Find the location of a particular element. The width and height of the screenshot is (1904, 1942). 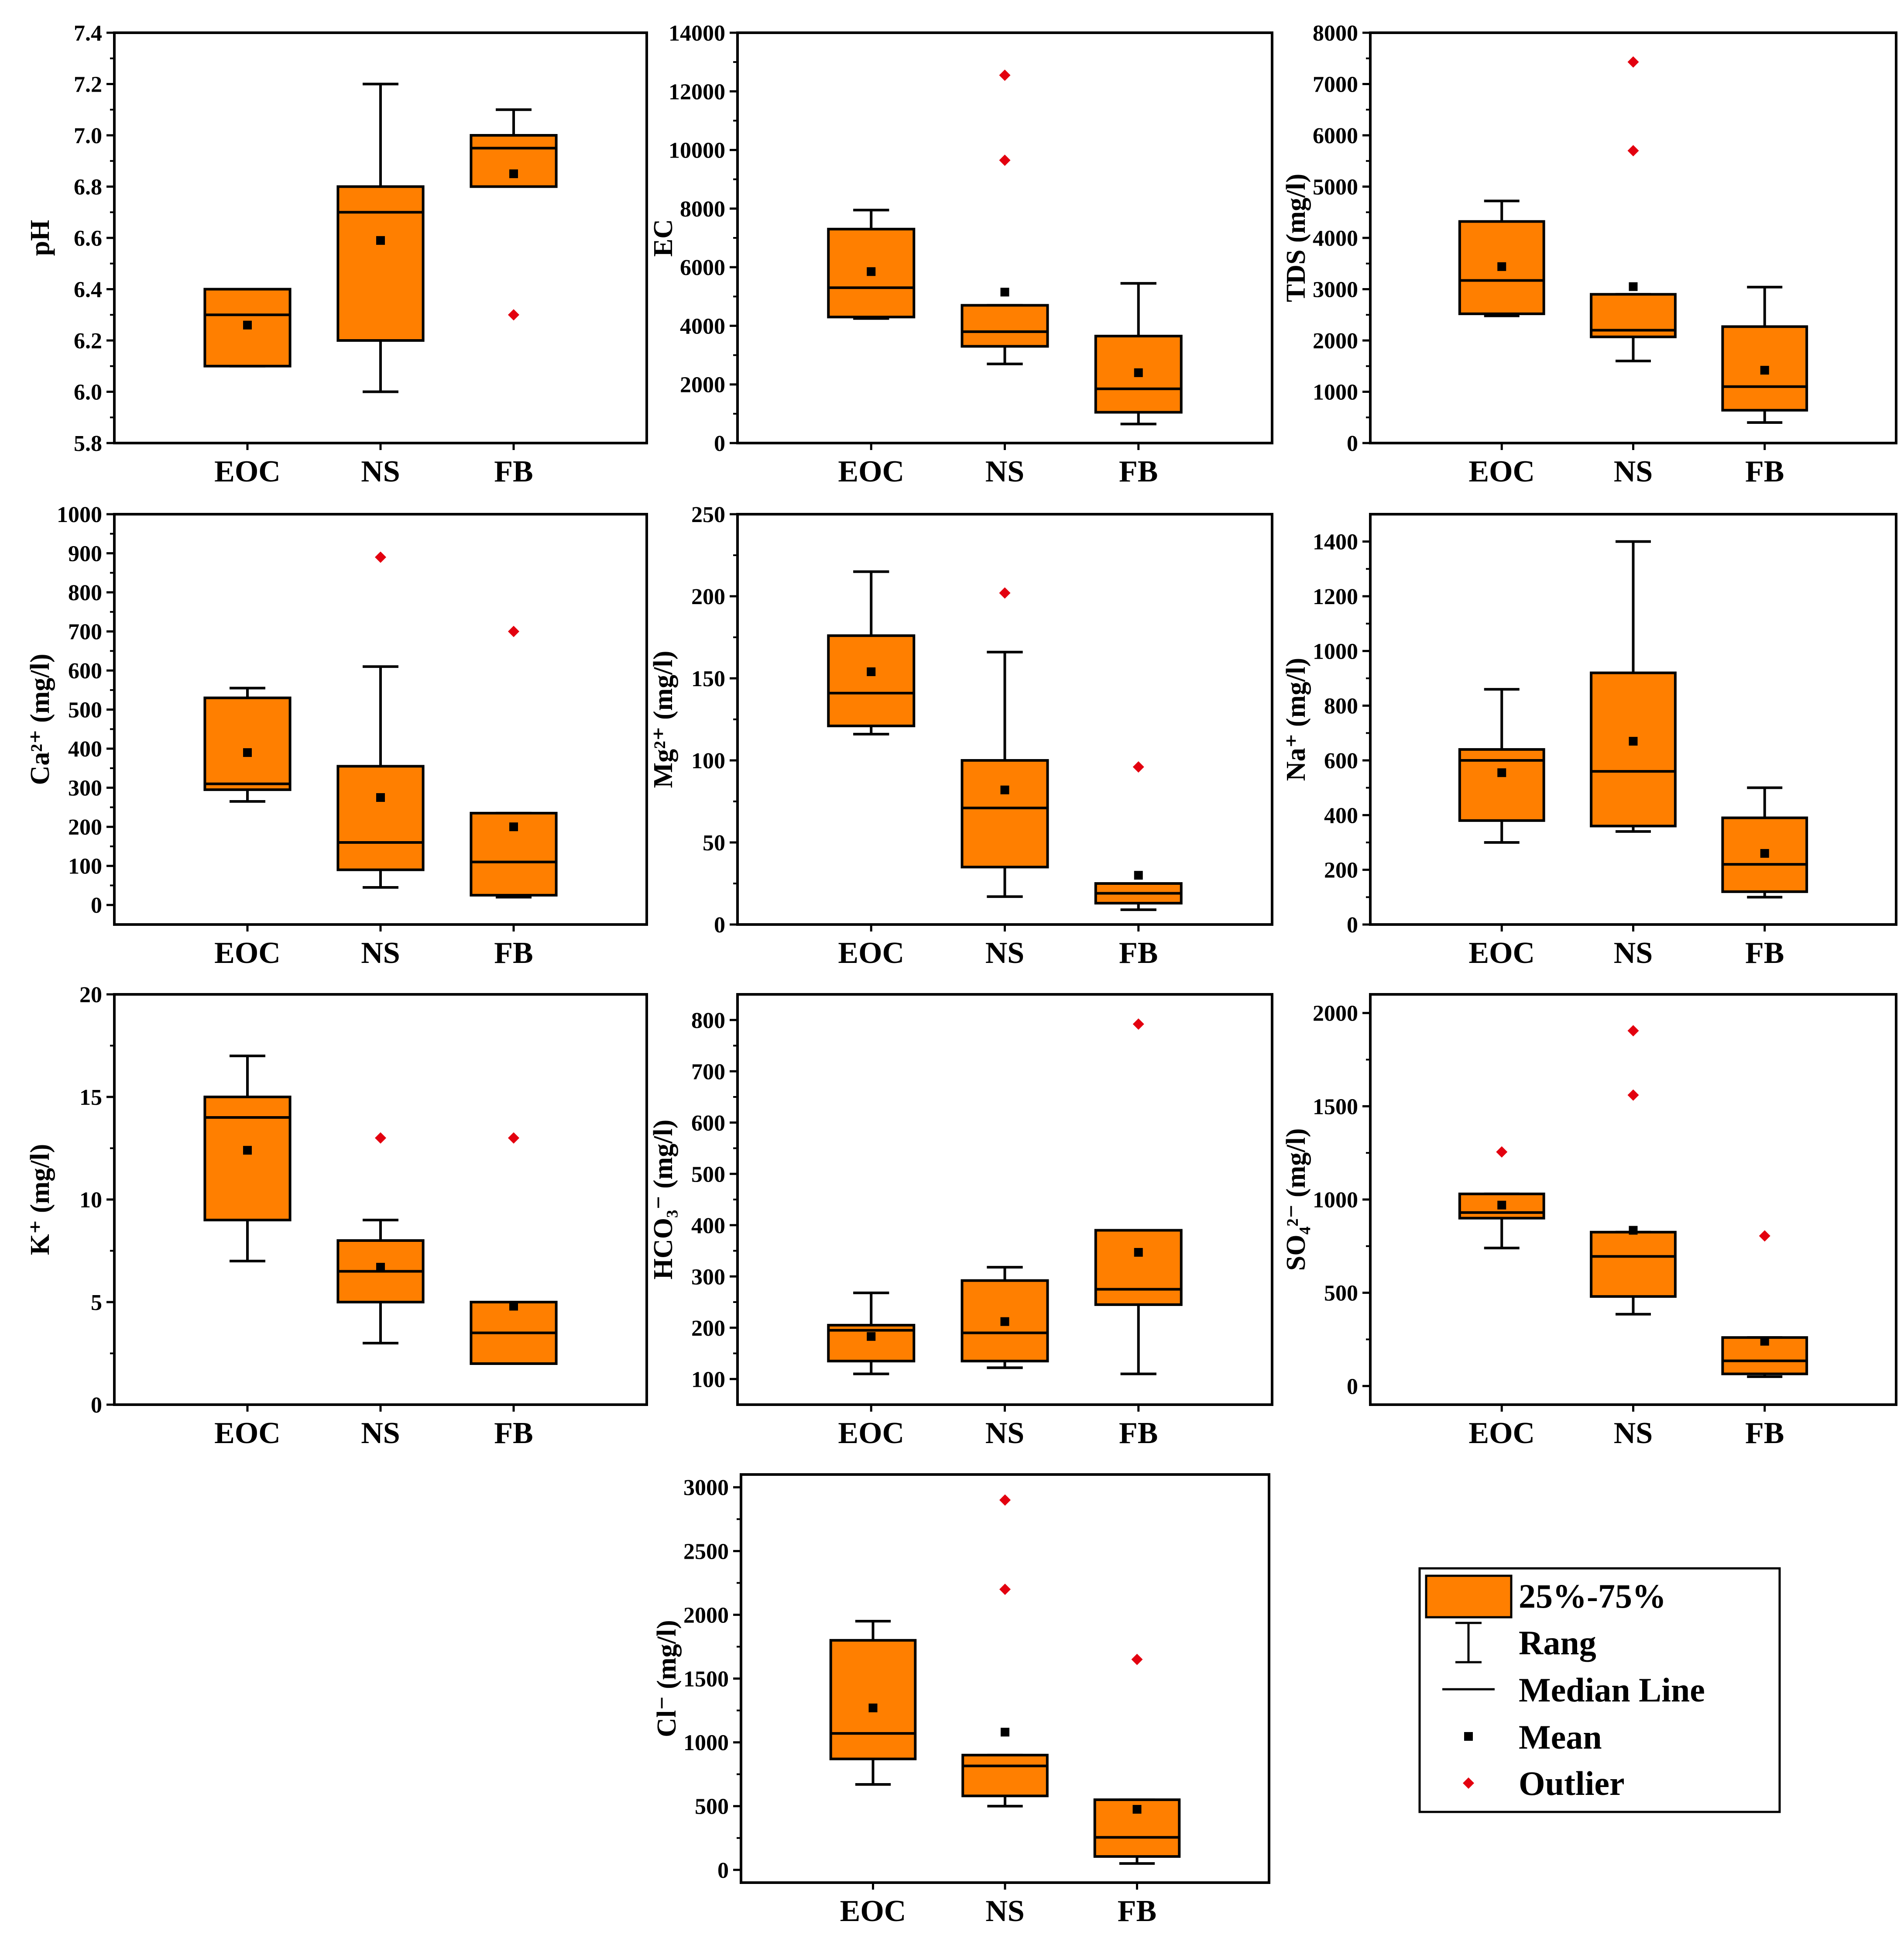

y-tick-label: 7.4 is located at coordinates (88, 33).